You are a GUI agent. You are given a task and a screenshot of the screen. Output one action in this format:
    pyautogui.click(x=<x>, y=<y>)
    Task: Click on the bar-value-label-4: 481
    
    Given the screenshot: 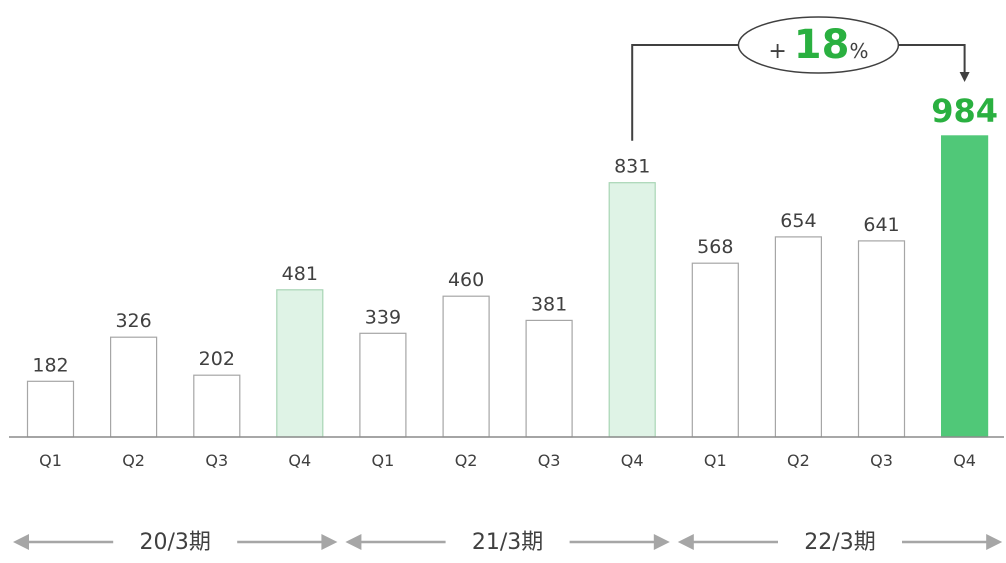 What is the action you would take?
    pyautogui.click(x=300, y=274)
    